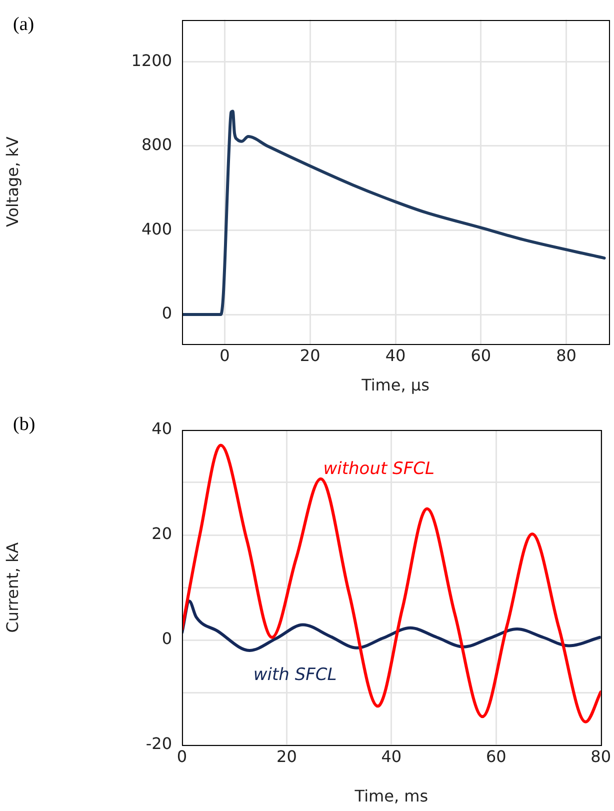 The image size is (614, 811). I want to click on text: (a), so click(23, 25).